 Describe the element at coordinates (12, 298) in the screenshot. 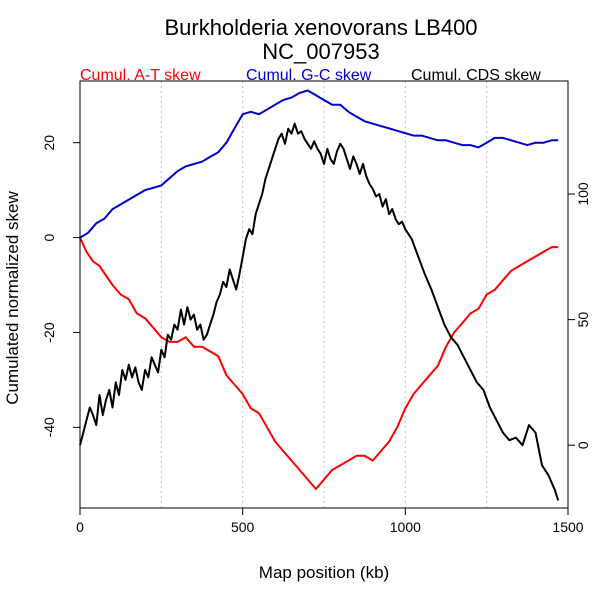

I see `y-axis-label: Cumulated normalized skew` at that location.